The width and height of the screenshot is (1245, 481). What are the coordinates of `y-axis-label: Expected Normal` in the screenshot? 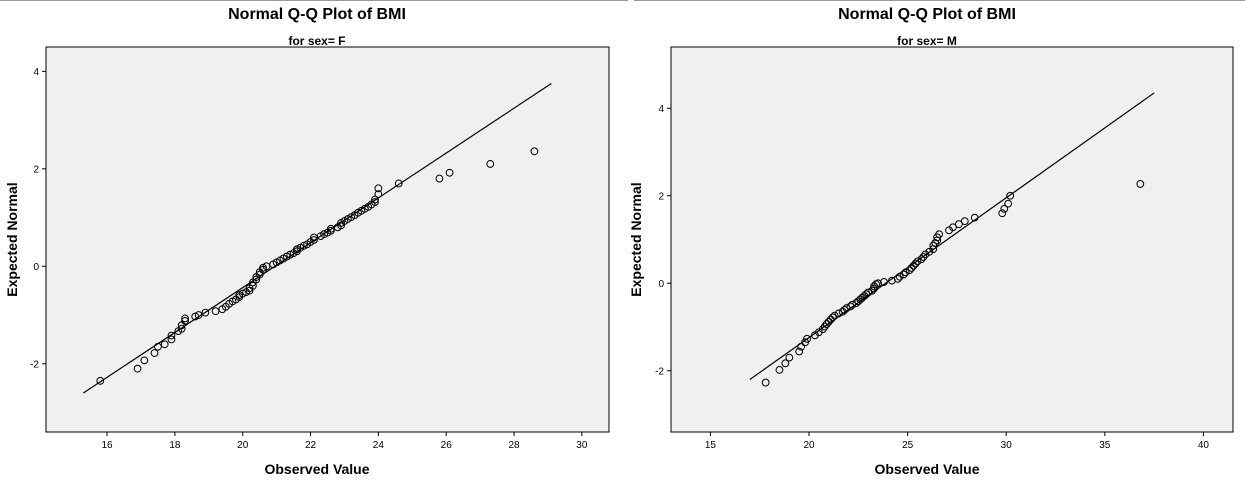 It's located at (636, 239).